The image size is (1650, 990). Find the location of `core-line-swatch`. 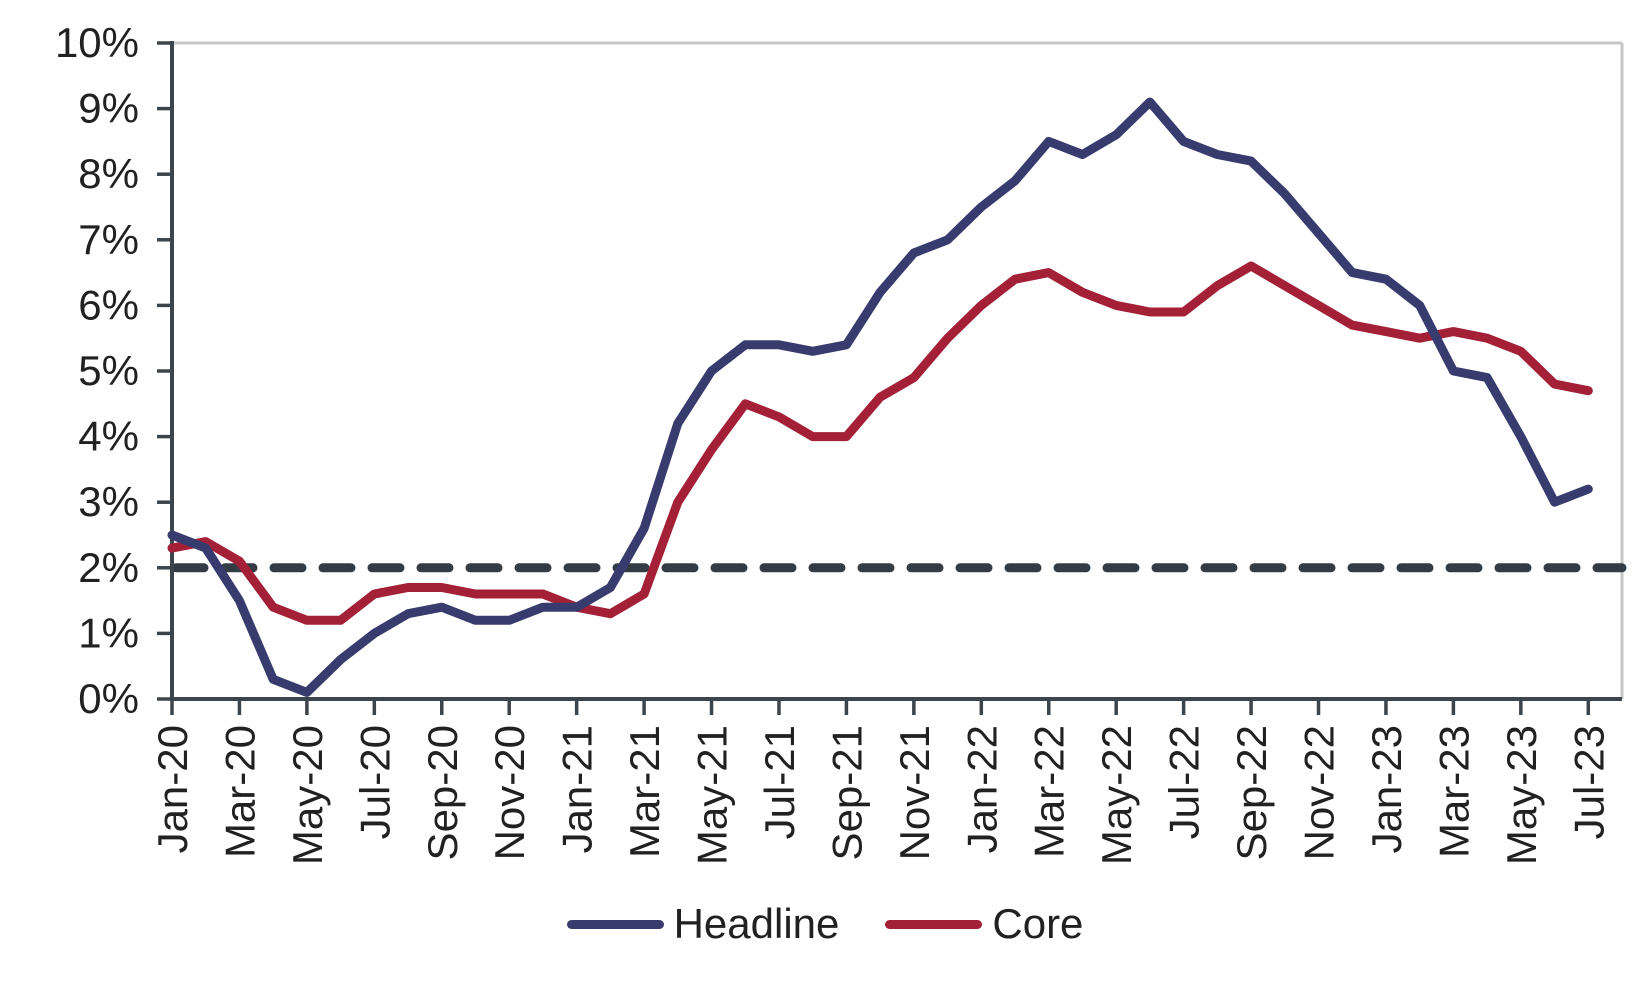

core-line-swatch is located at coordinates (934, 924).